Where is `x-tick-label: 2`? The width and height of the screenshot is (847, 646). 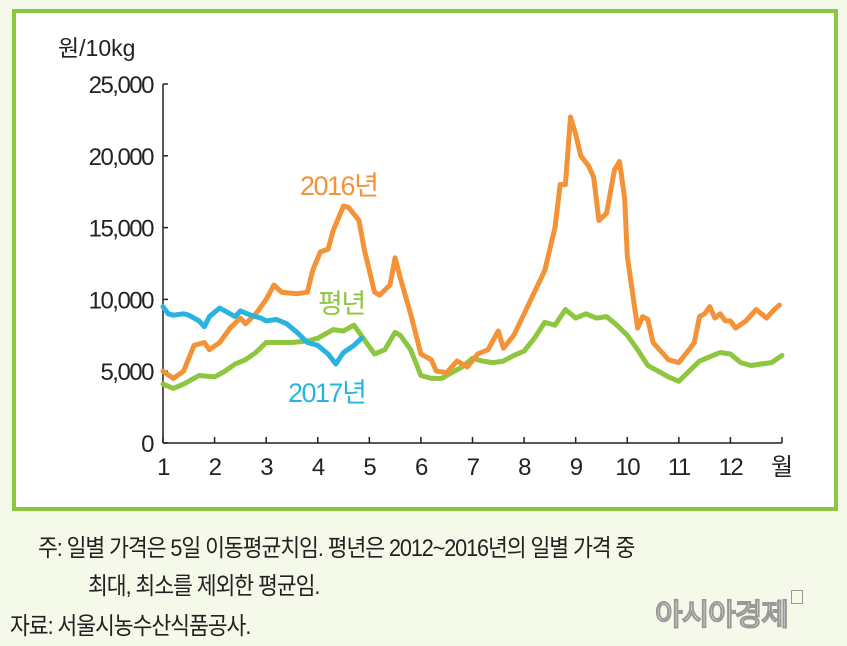
x-tick-label: 2 is located at coordinates (215, 467).